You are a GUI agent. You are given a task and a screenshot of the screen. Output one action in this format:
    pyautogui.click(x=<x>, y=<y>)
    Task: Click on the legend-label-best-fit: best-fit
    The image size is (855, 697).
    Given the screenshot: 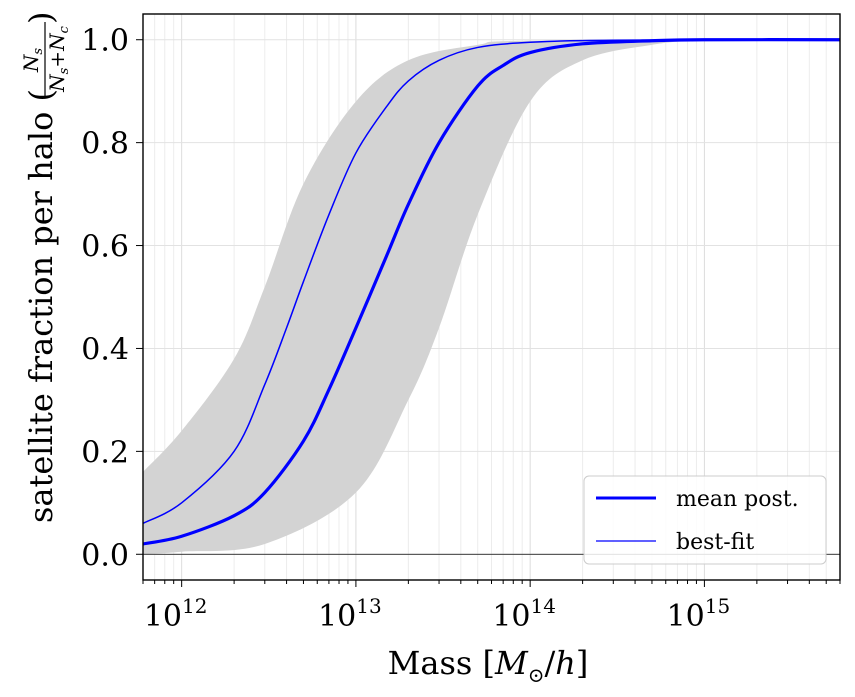 What is the action you would take?
    pyautogui.click(x=715, y=542)
    